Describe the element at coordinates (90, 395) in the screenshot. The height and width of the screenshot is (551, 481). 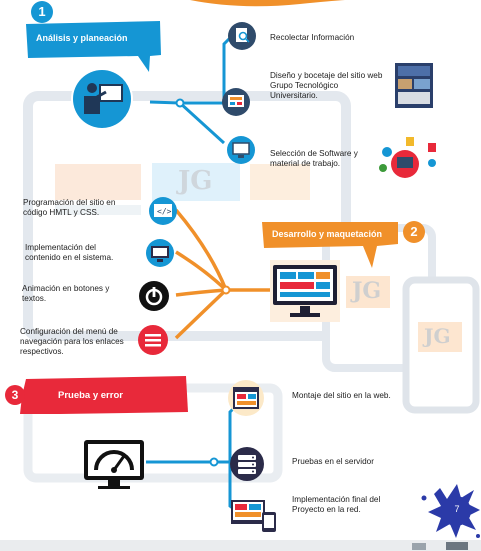
I see `testing-title: Prueba y error` at that location.